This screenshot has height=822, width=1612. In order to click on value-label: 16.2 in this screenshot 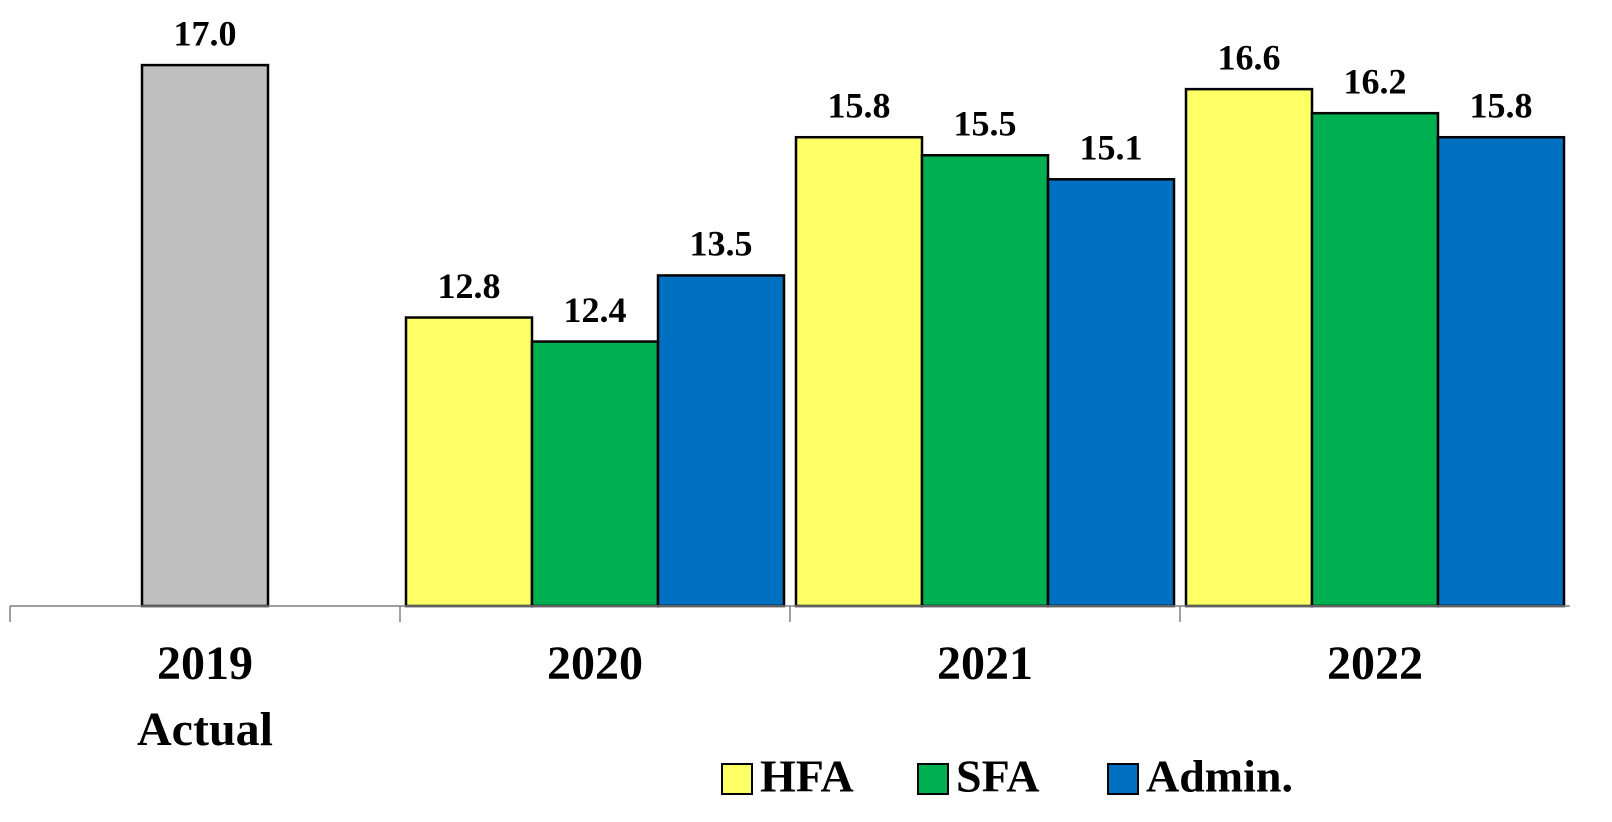, I will do `click(1375, 81)`.